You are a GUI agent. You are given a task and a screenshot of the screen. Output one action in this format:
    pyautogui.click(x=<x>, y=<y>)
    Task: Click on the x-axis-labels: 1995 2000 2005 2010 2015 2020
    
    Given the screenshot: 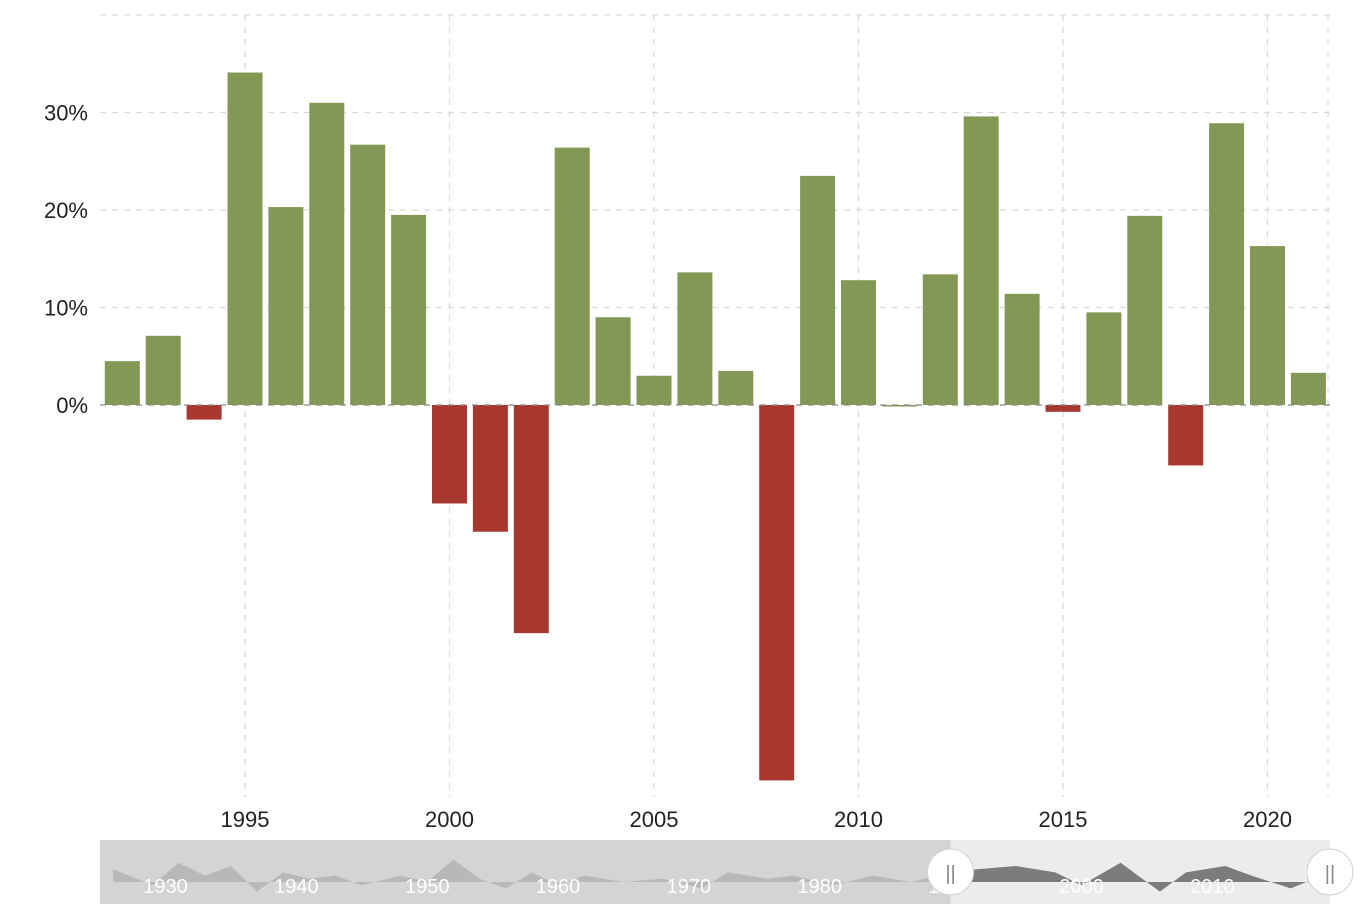 What is the action you would take?
    pyautogui.click(x=756, y=819)
    